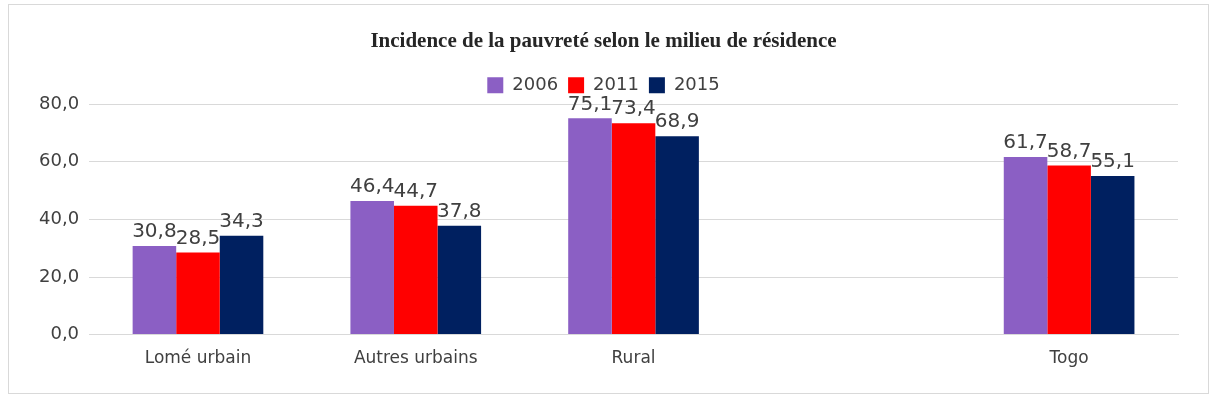 This screenshot has width=1217, height=401. Describe the element at coordinates (633, 107) in the screenshot. I see `data-label: 73,4` at that location.